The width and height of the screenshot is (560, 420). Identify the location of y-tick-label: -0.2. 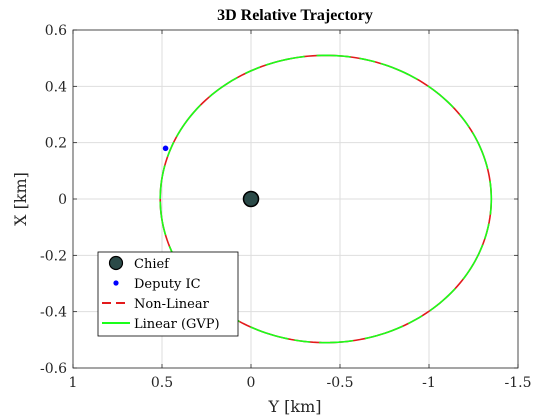
(53, 256).